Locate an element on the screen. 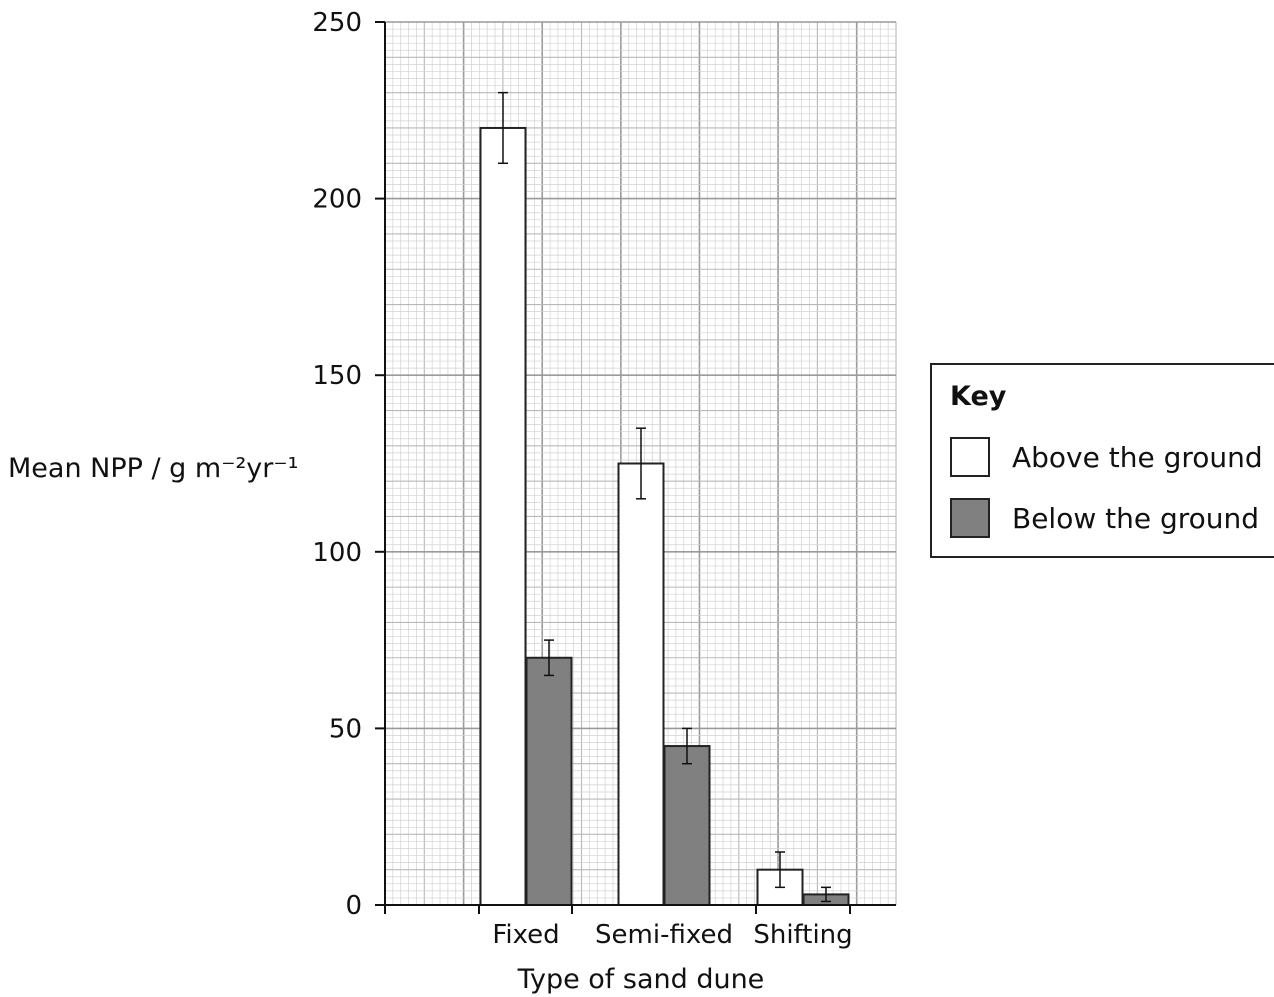 Image resolution: width=1274 pixels, height=997 pixels. legend-swatch-above is located at coordinates (970, 457).